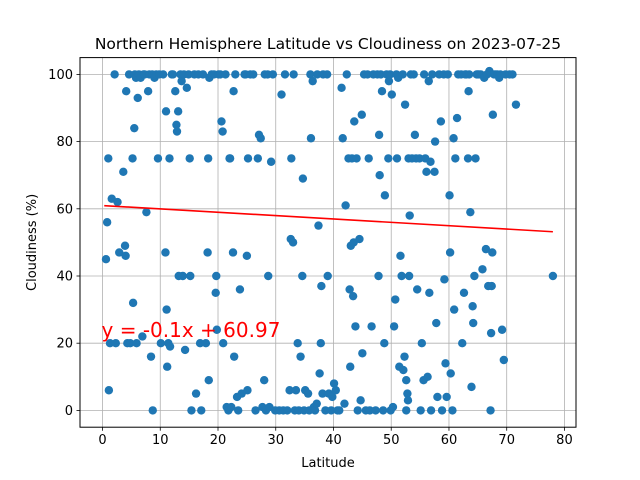 This screenshot has height=480, width=640. What do you see at coordinates (64, 142) in the screenshot?
I see `y-tick-label: 80` at bounding box center [64, 142].